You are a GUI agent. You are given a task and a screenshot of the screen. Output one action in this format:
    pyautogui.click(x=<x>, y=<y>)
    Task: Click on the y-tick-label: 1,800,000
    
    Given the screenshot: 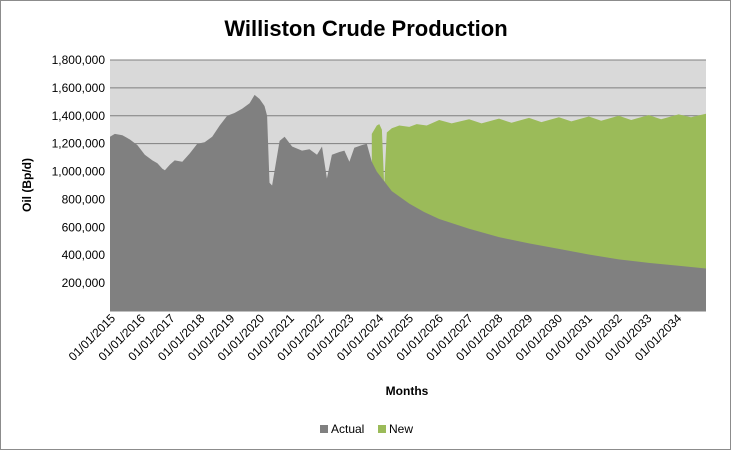 What is the action you would take?
    pyautogui.click(x=79, y=60)
    